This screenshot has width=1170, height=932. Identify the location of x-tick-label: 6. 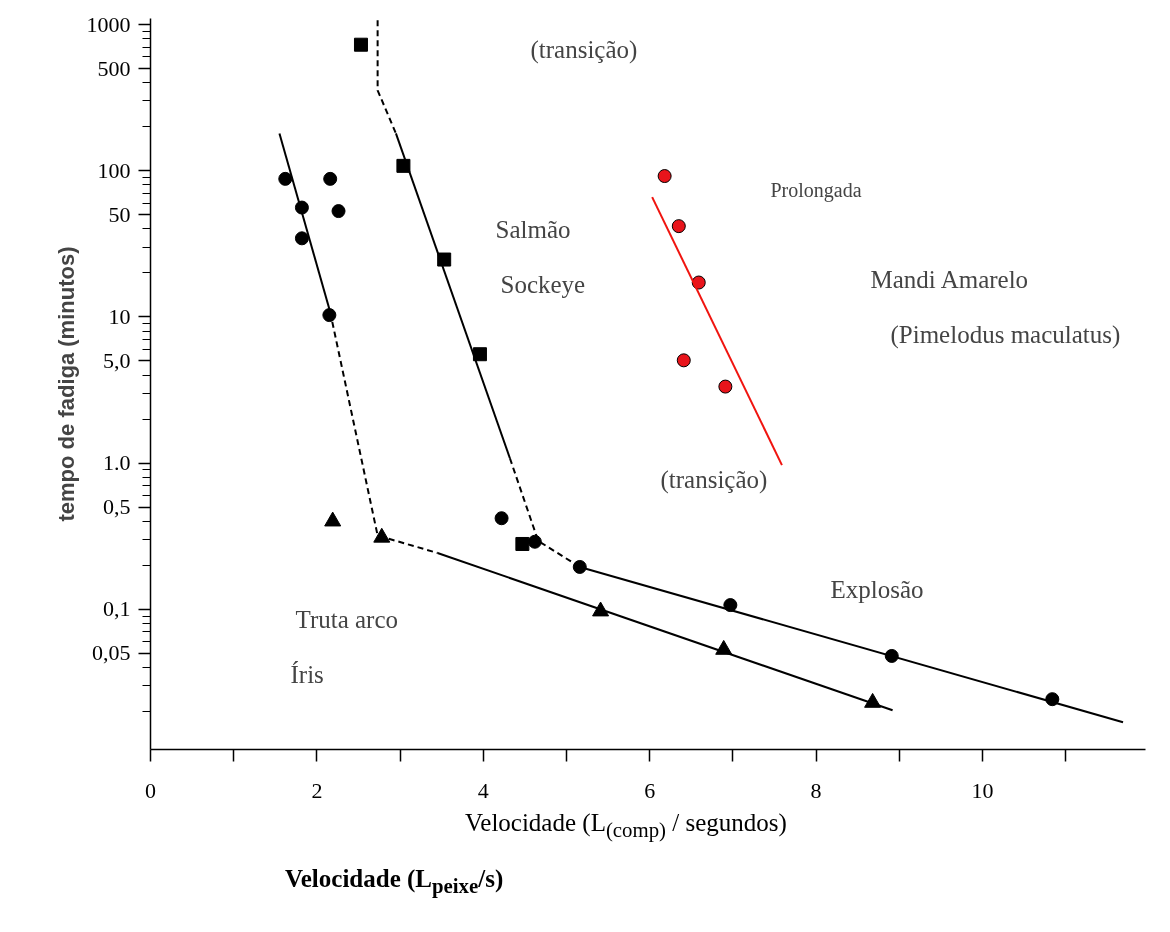
(650, 790).